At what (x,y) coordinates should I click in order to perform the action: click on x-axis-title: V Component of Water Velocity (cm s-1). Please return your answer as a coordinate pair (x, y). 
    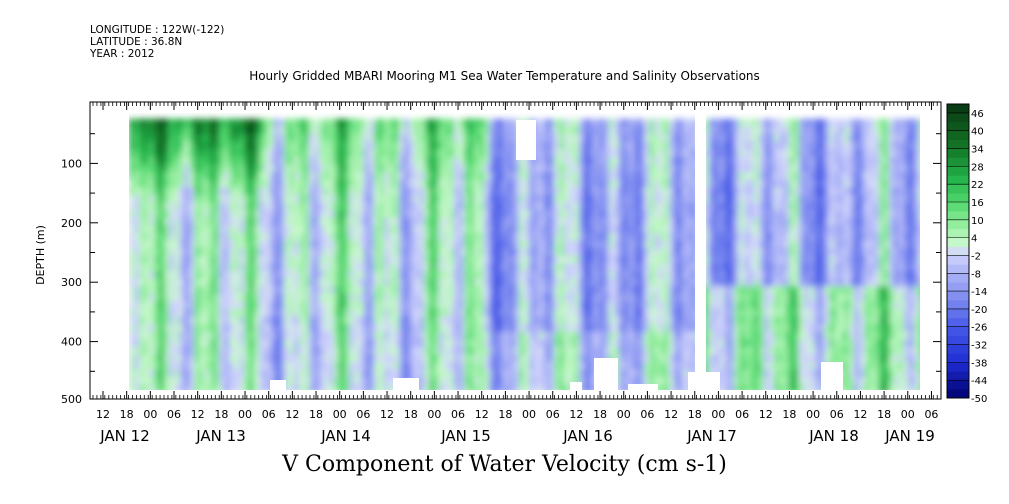
    Looking at the image, I should click on (504, 464).